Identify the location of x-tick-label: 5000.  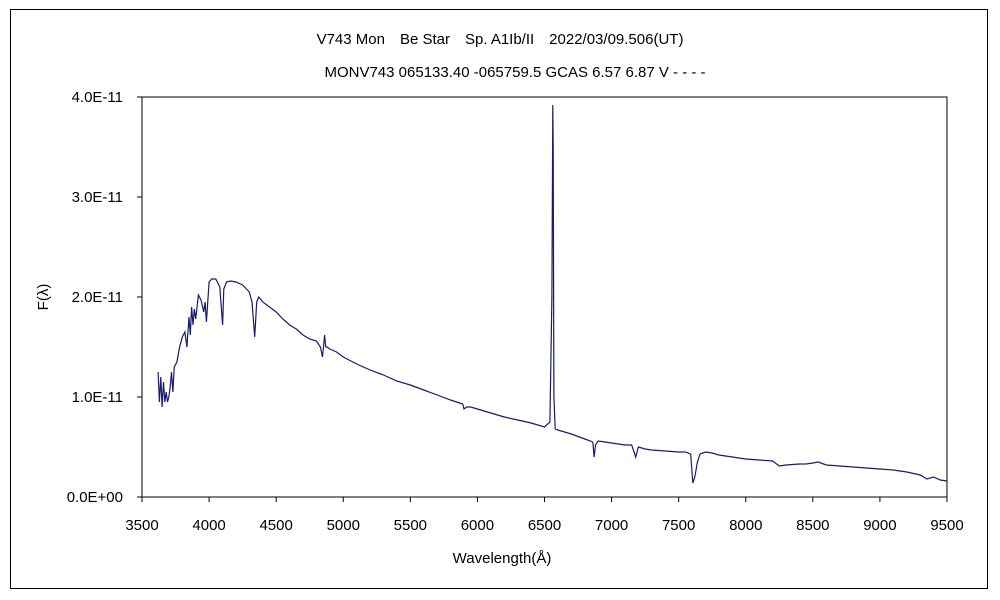
(343, 525).